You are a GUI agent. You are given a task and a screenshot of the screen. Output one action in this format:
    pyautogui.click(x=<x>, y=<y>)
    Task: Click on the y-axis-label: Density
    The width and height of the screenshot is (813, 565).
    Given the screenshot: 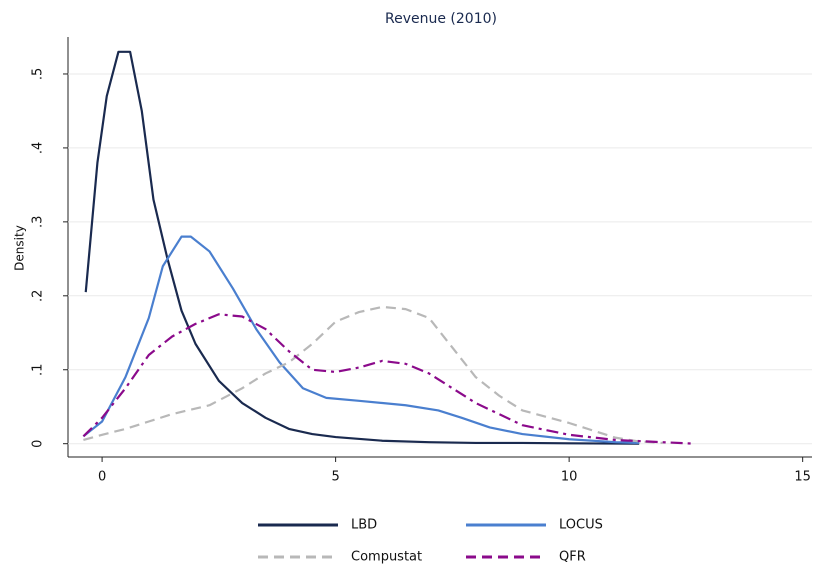 What is the action you would take?
    pyautogui.click(x=20, y=248)
    